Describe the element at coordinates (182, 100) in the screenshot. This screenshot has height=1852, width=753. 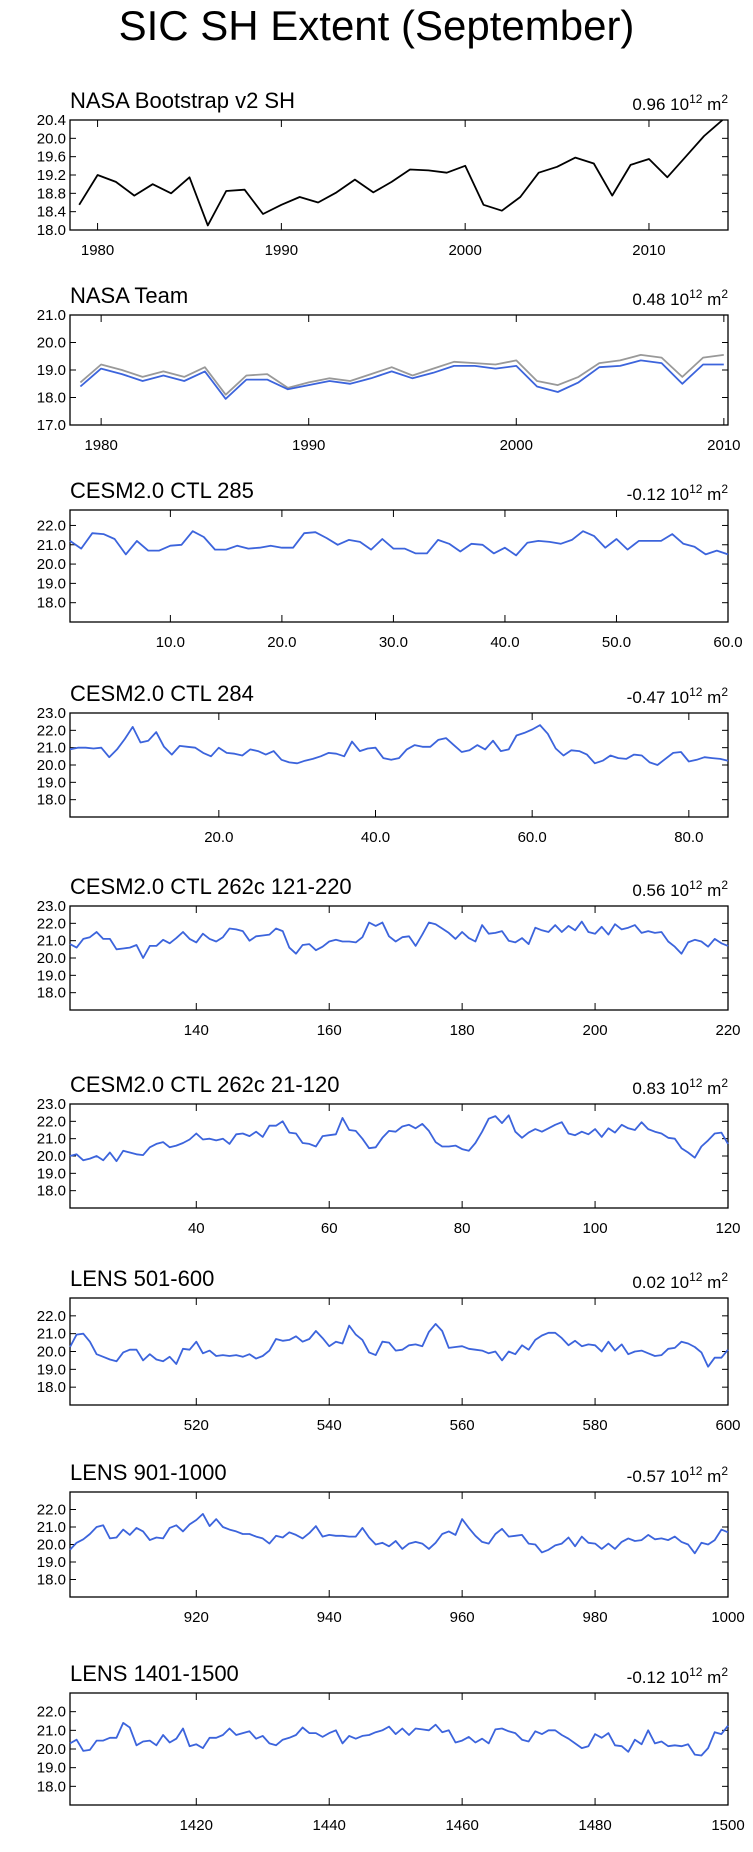
I see `panel-title: NASA Bootstrap v2 SH` at that location.